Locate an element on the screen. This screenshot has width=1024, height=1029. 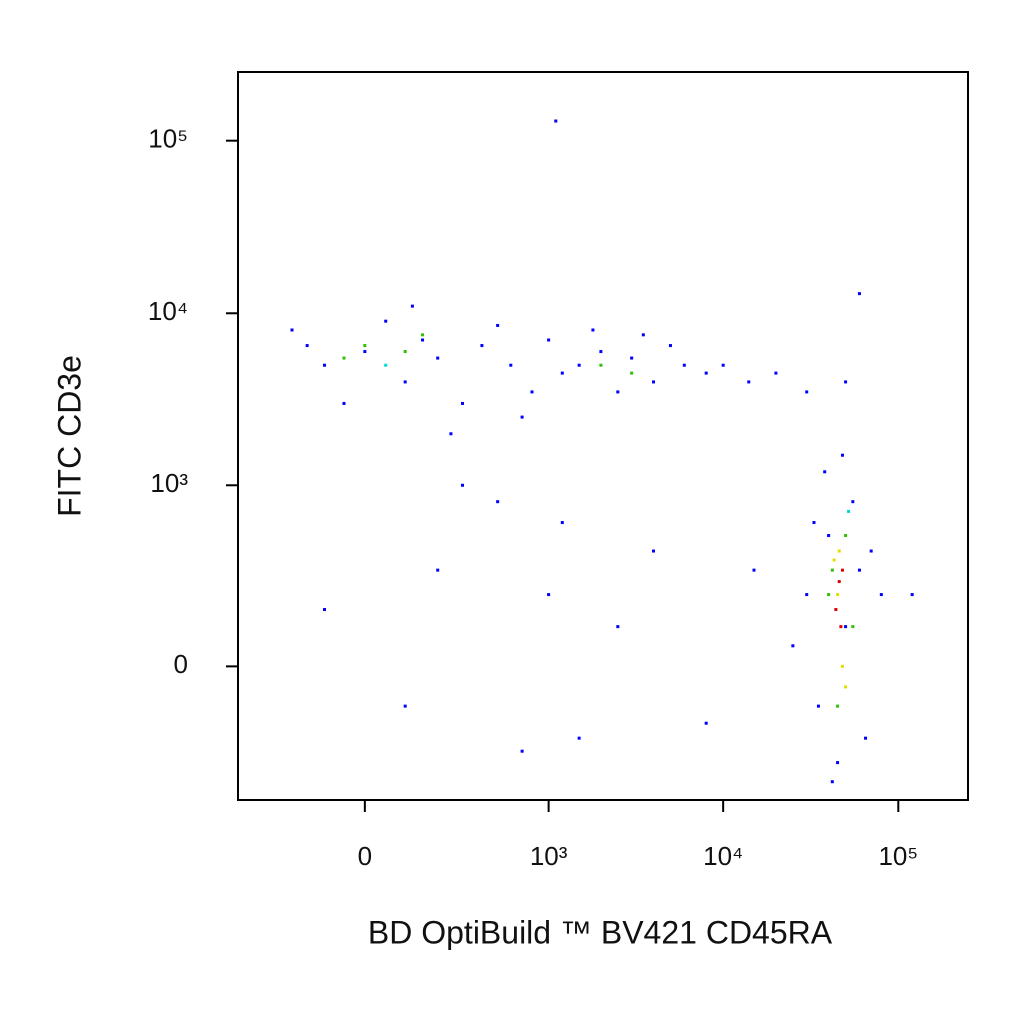
x-tick-label: 0 is located at coordinates (365, 856).